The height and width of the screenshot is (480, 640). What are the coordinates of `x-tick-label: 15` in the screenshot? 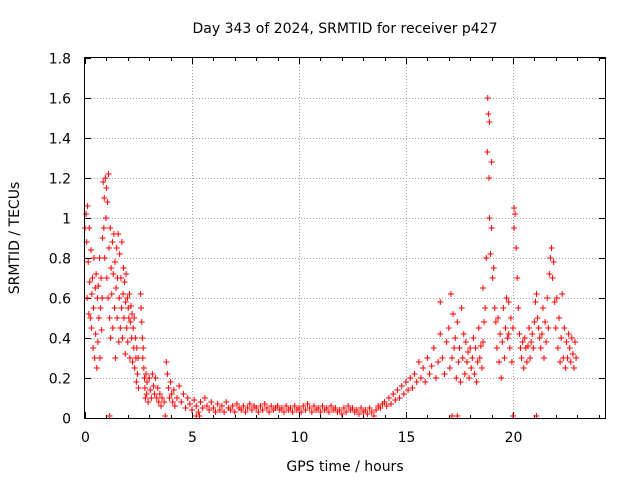 It's located at (407, 438).